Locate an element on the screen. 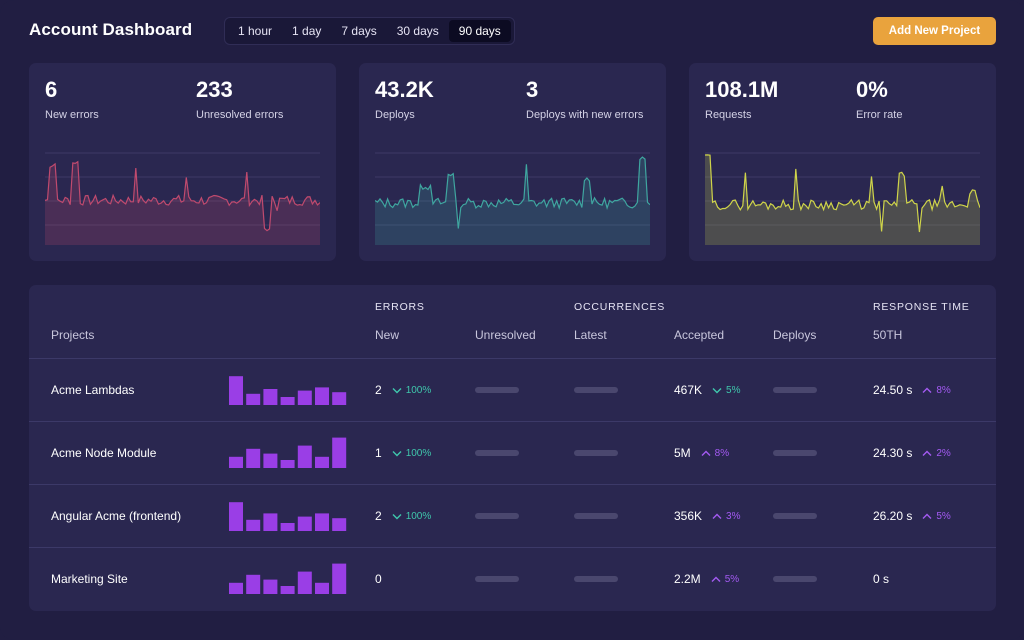  range-30-days: 30 days is located at coordinates (417, 31).